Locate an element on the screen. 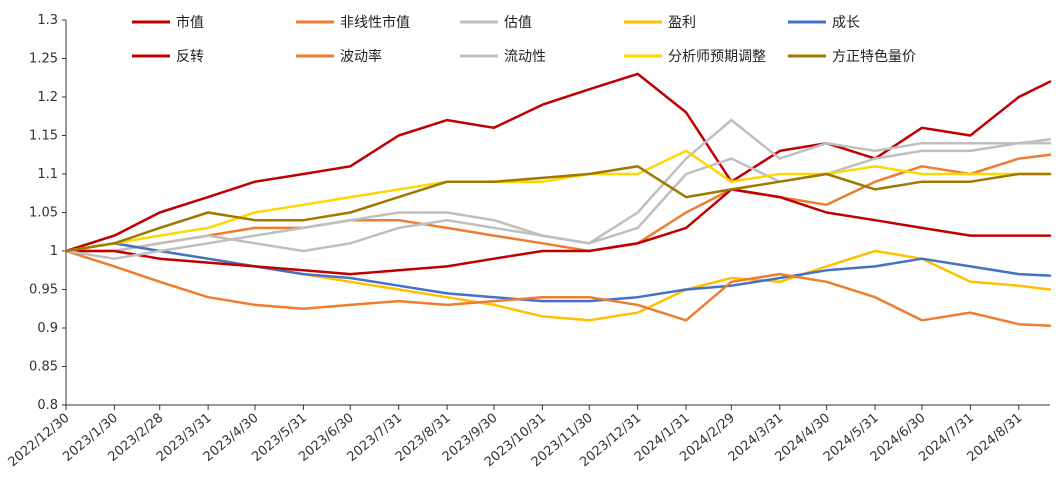 The height and width of the screenshot is (498, 1062). legend-item: 成长 is located at coordinates (824, 23).